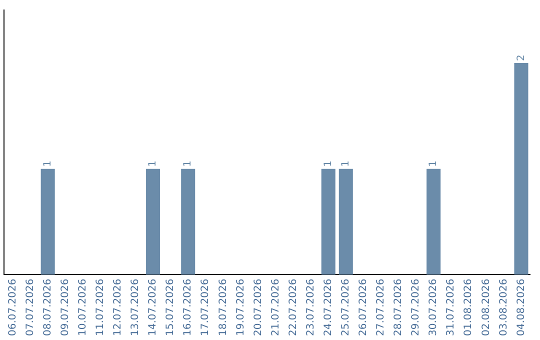 The image size is (540, 340). Describe the element at coordinates (223, 307) in the screenshot. I see `x-tick-label: 18.07.2026` at that location.